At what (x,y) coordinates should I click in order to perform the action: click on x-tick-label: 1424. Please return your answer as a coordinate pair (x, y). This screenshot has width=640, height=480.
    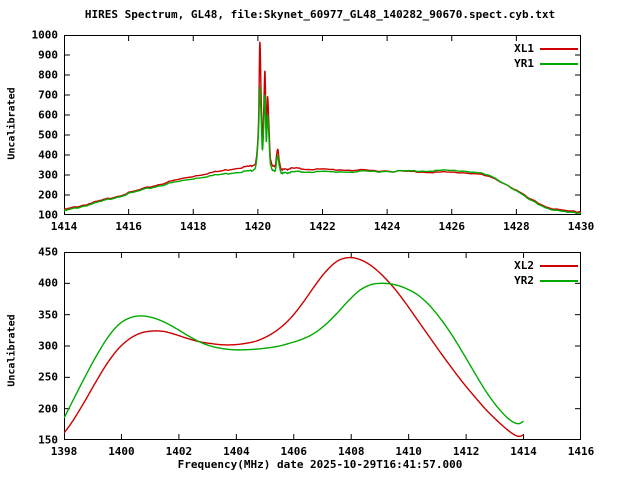
    Looking at the image, I should click on (387, 226).